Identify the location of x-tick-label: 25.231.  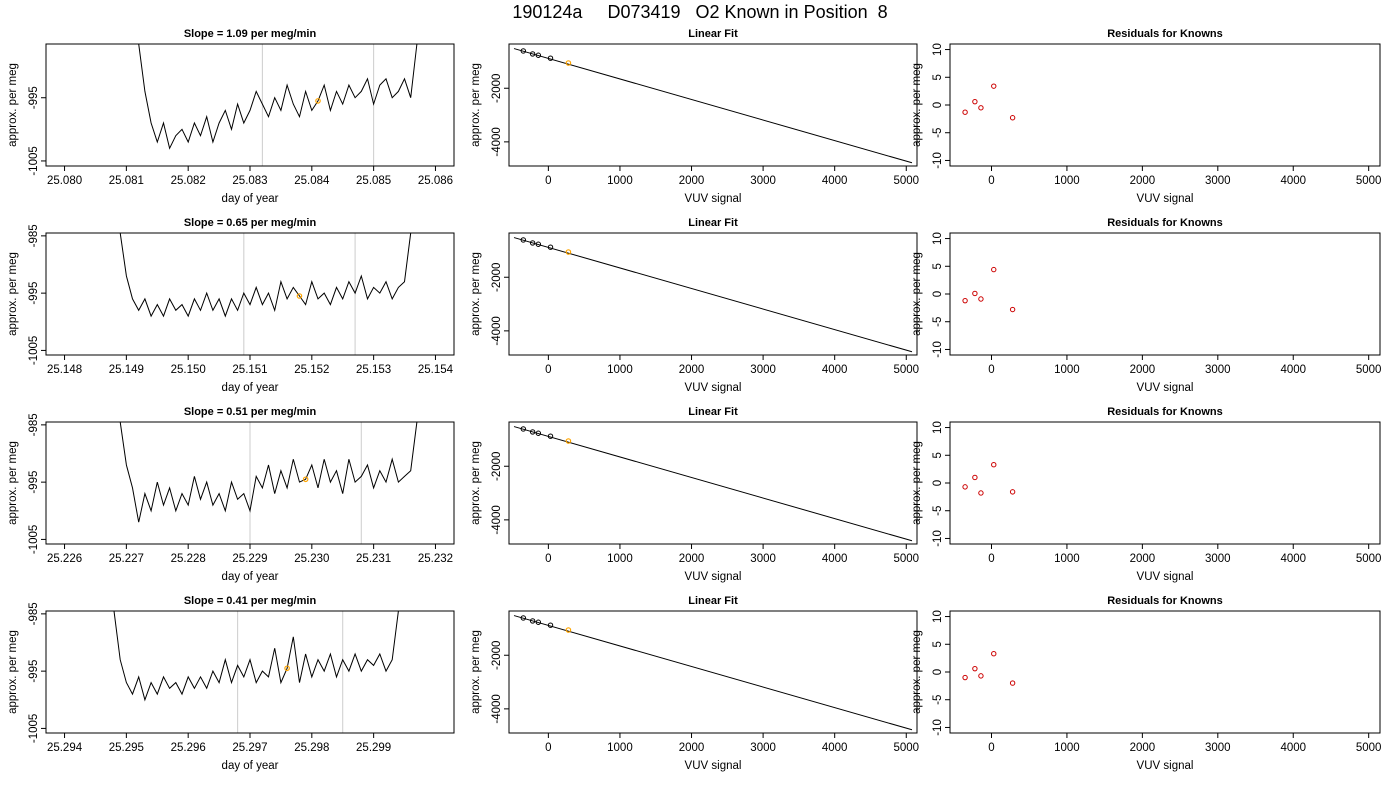
(373, 559).